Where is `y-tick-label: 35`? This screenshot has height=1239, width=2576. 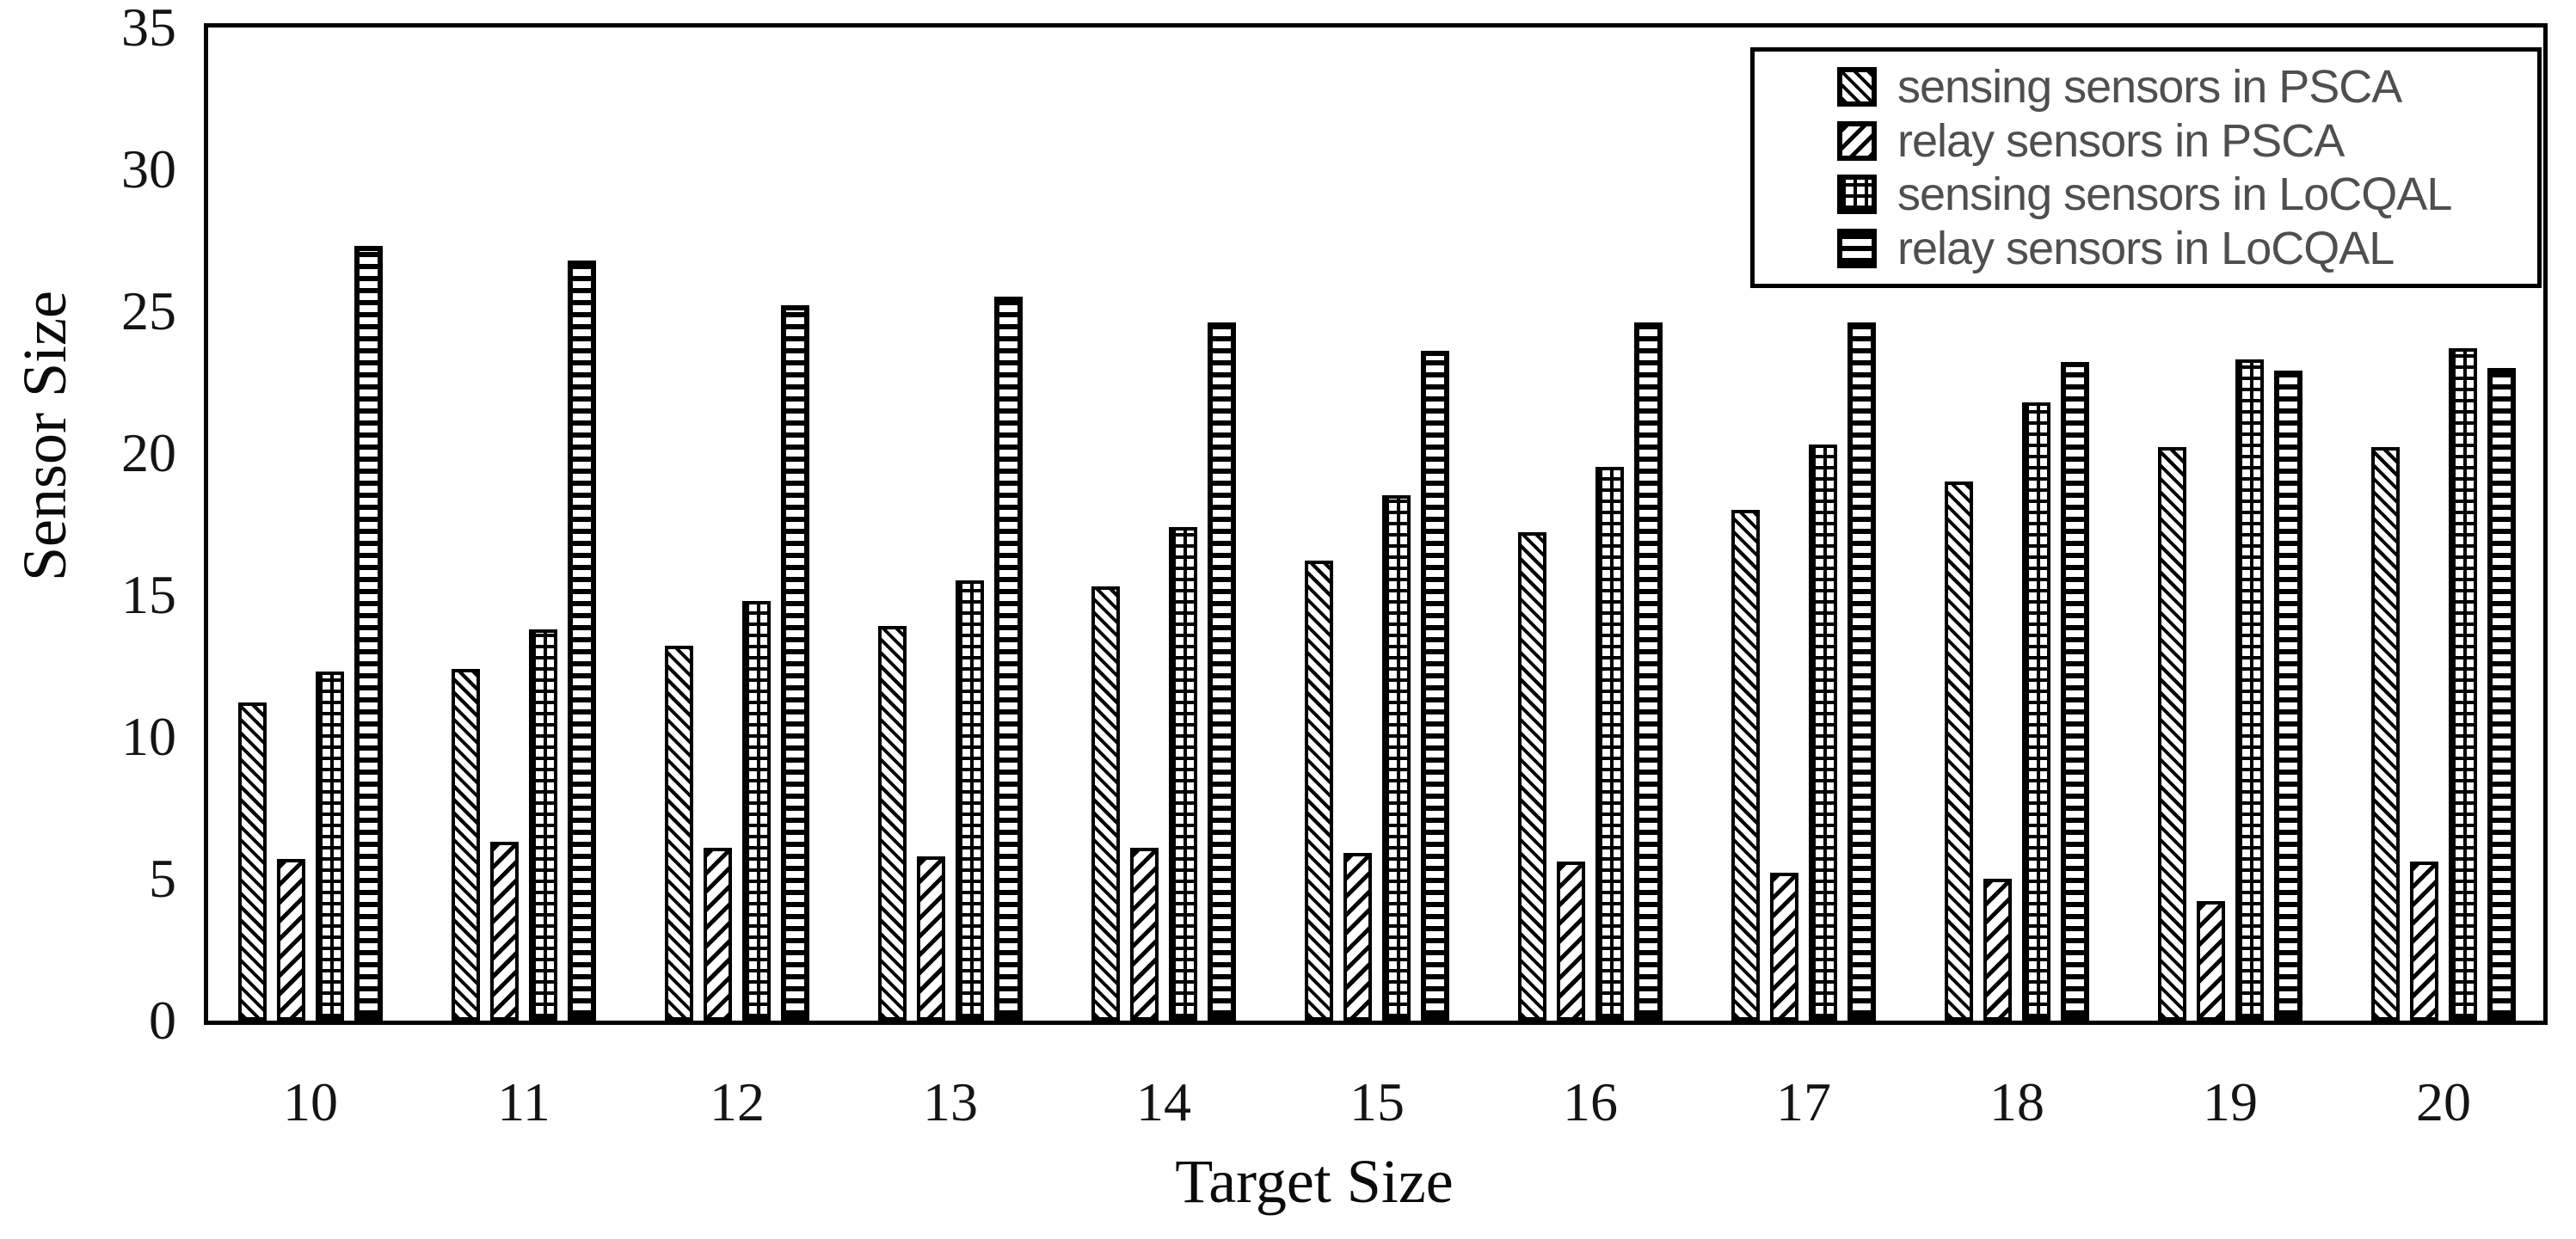 y-tick-label: 35 is located at coordinates (148, 29).